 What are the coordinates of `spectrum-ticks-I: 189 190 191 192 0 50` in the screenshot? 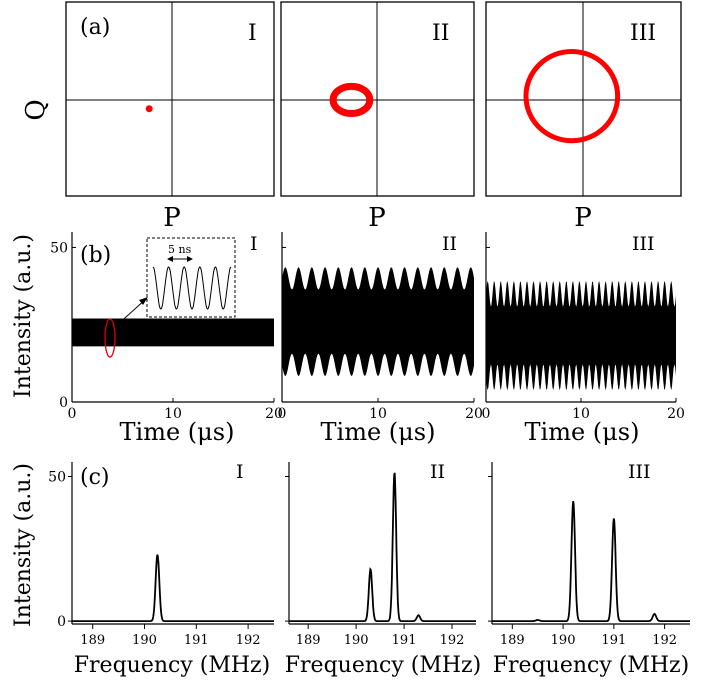 It's located at (154, 558).